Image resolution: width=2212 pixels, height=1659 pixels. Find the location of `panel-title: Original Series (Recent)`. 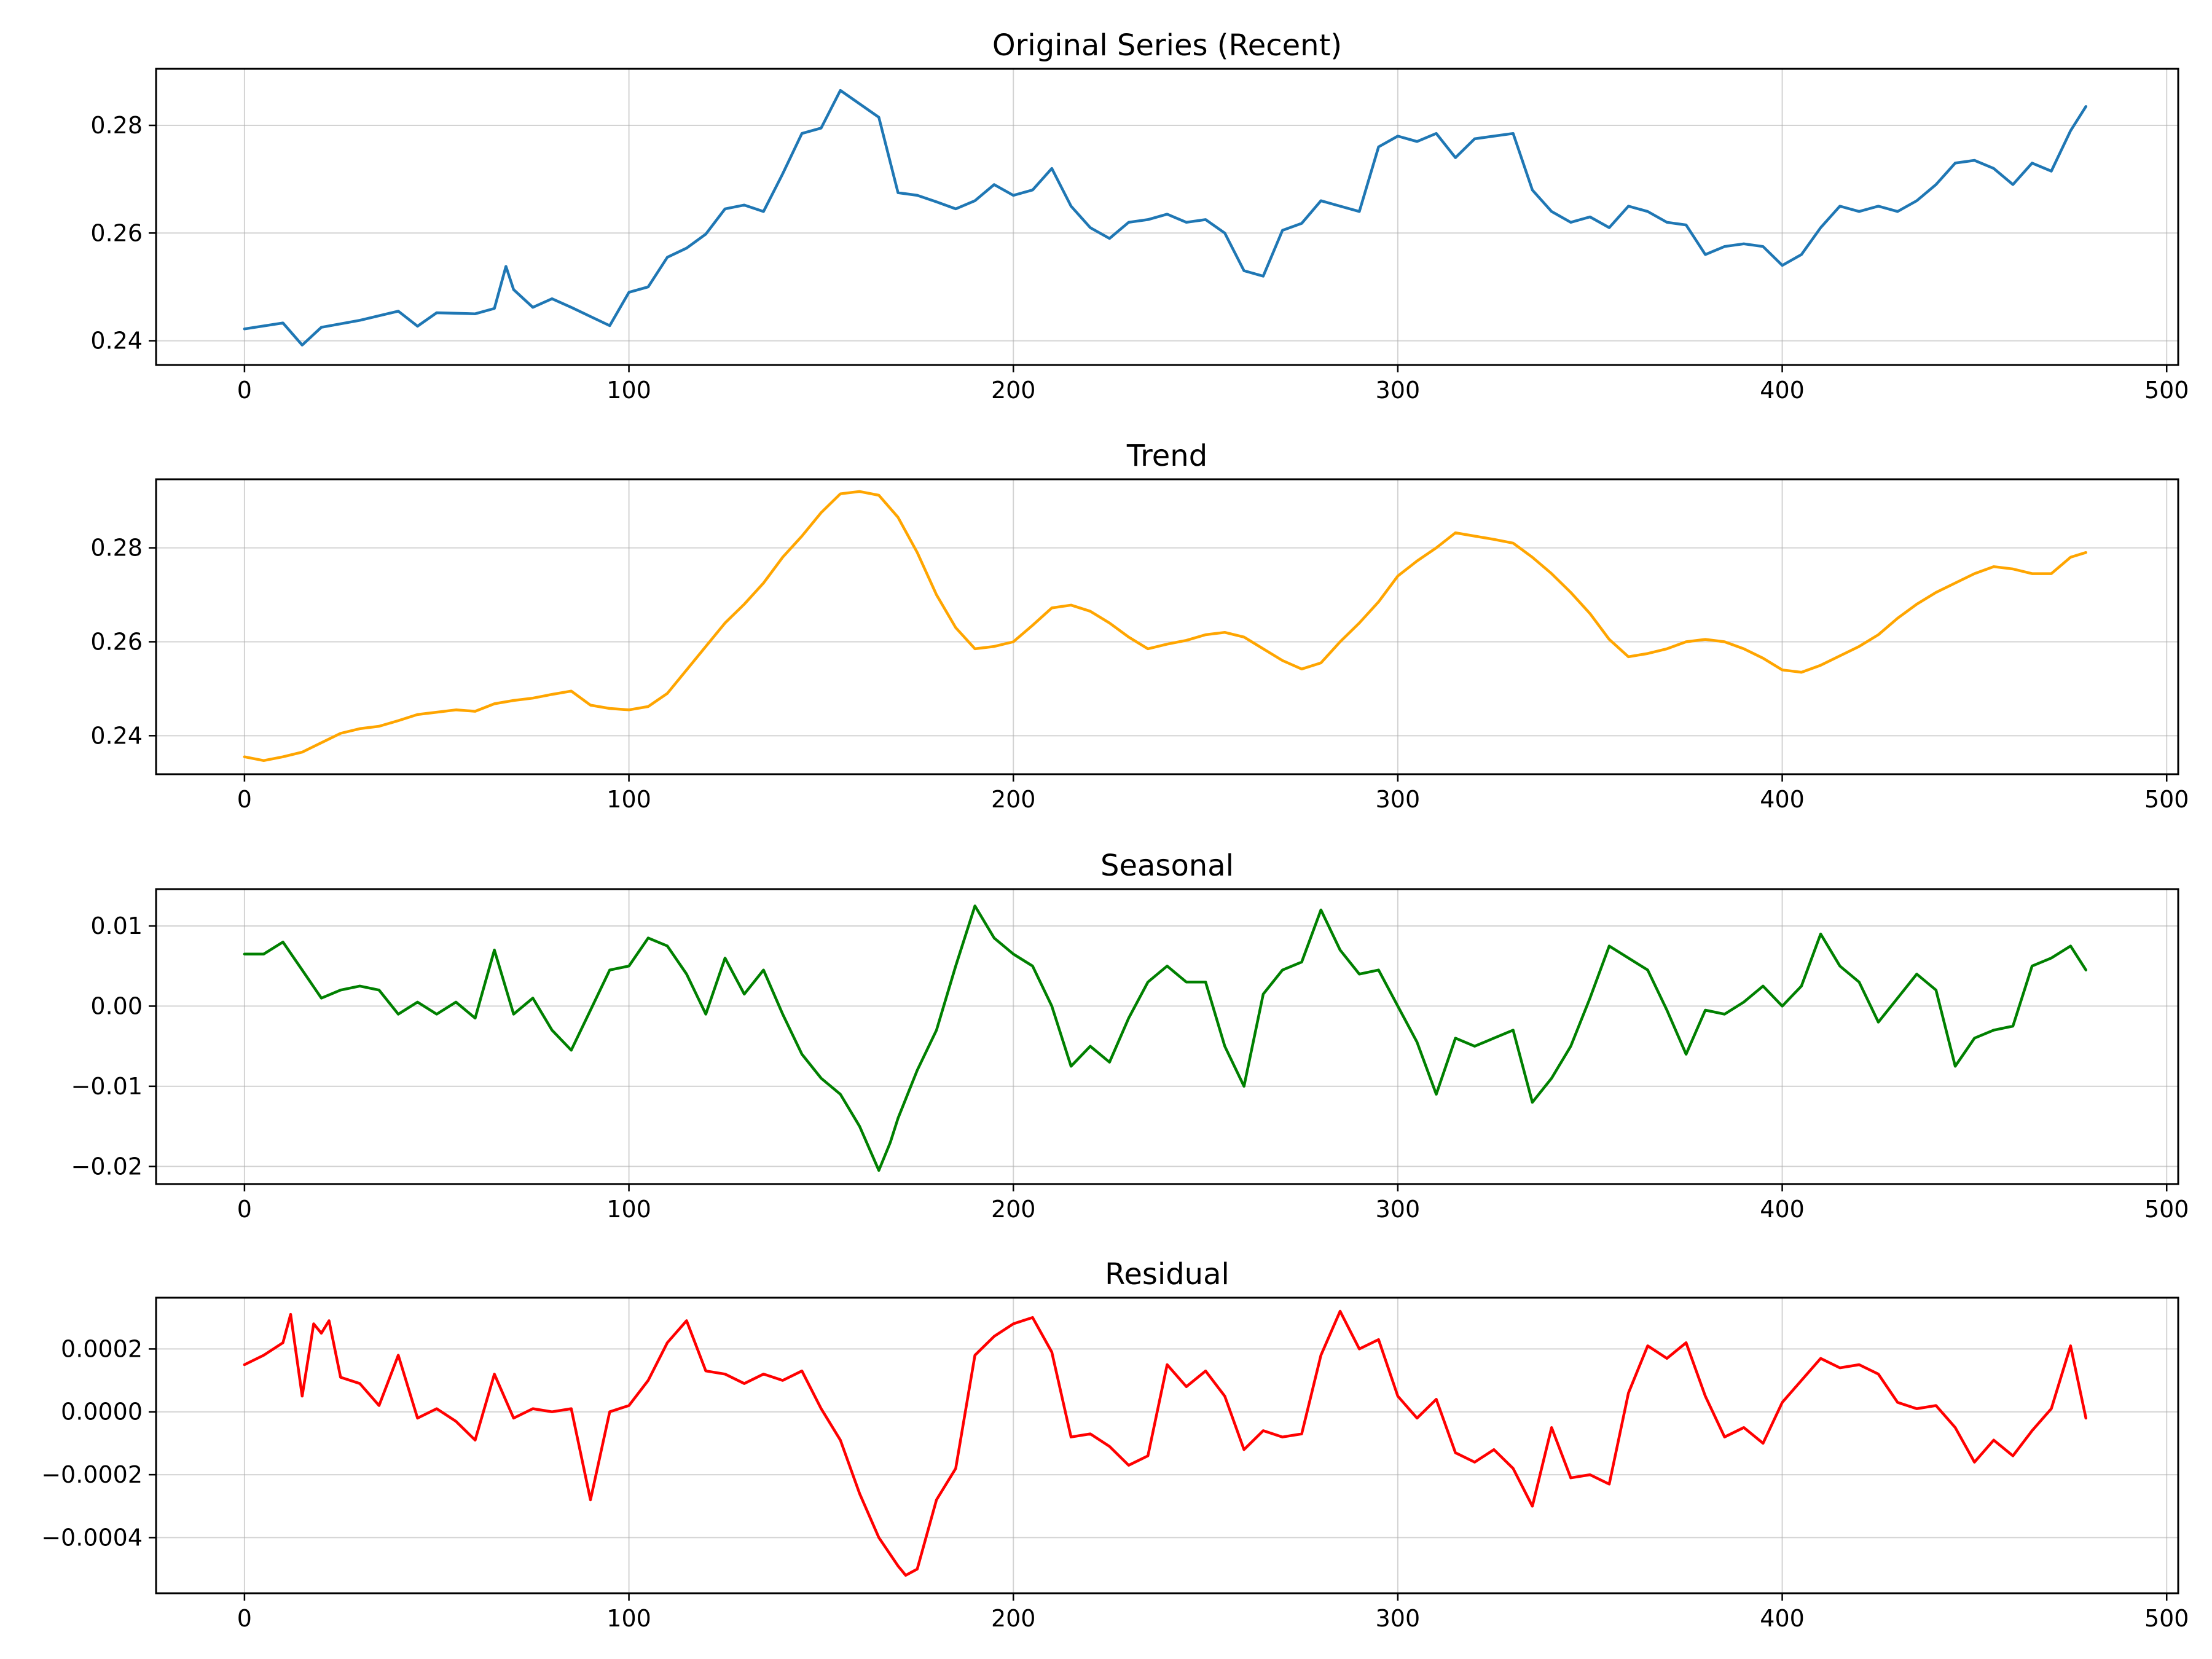

panel-title: Original Series (Recent) is located at coordinates (1167, 45).